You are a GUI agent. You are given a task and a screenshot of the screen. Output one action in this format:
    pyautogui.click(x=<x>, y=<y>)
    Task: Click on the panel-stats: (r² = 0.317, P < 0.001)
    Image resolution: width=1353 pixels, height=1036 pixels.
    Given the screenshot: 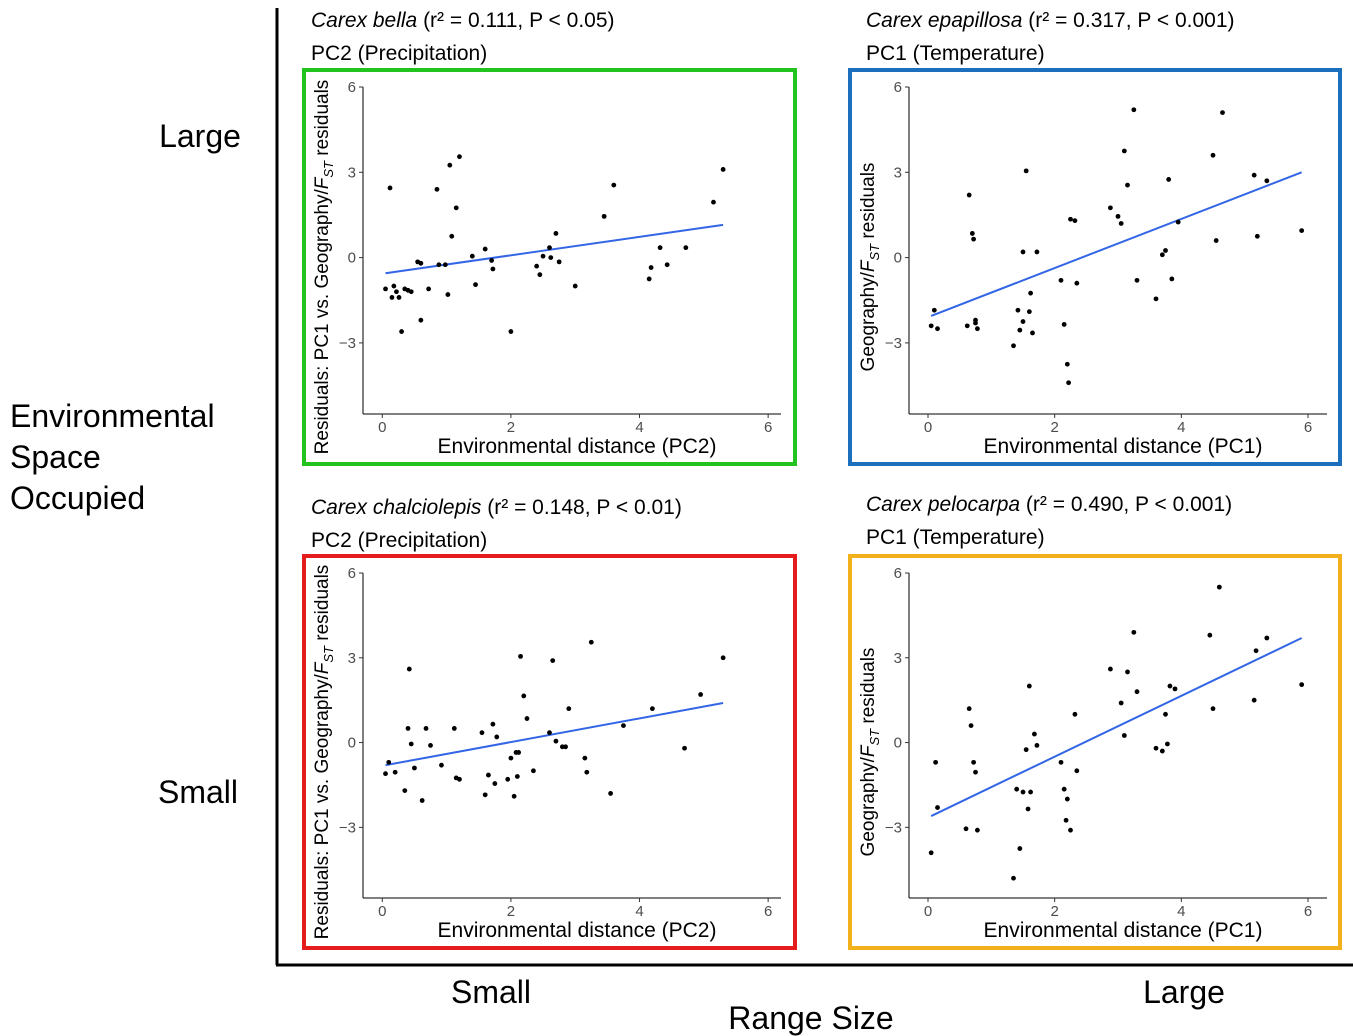 What is the action you would take?
    pyautogui.click(x=1131, y=20)
    